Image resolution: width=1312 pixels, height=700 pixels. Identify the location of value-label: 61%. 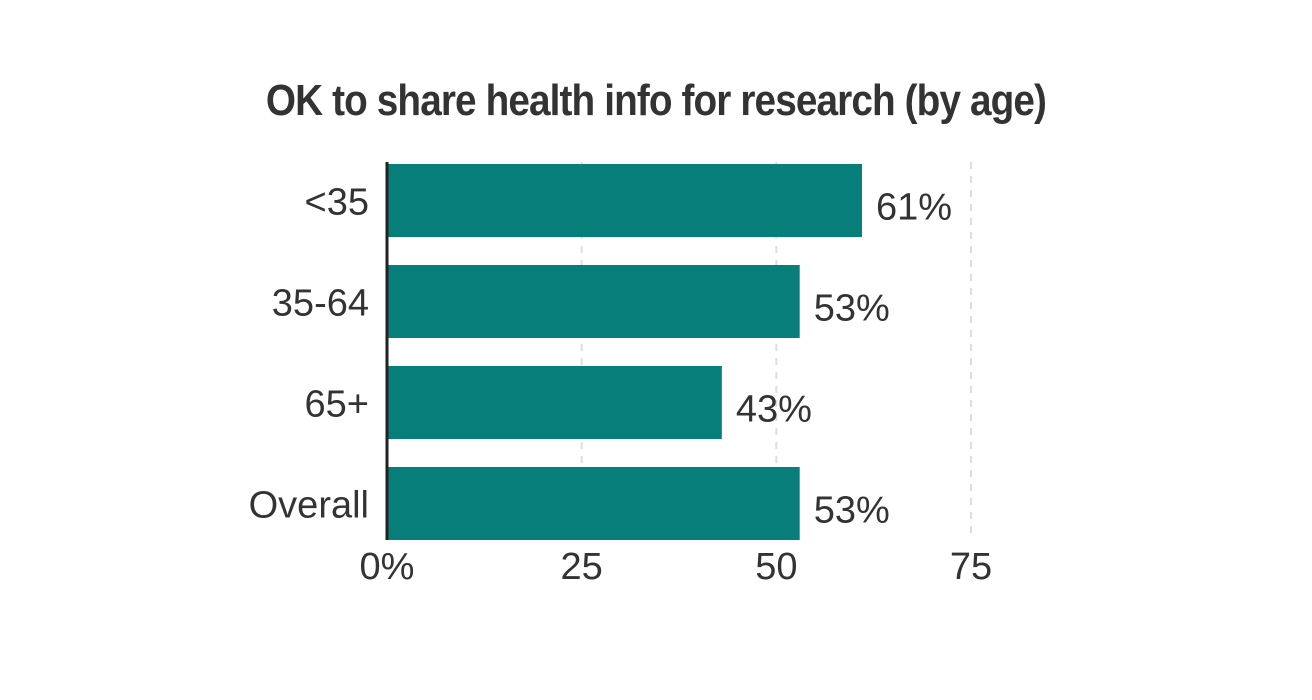
(914, 208).